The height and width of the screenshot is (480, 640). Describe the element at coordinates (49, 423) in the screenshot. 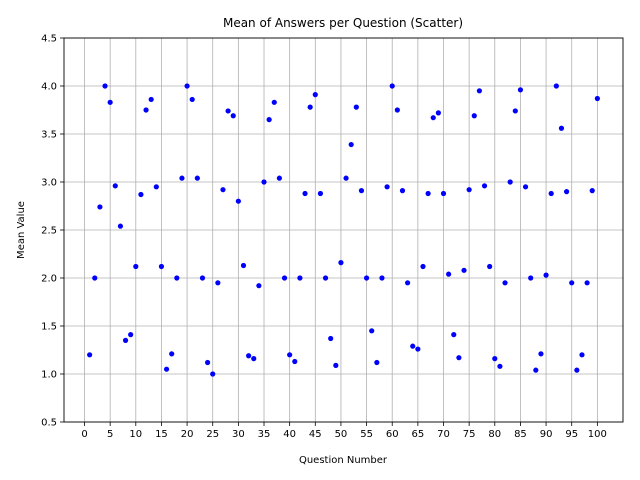

I see `y-tick-label: 0.5` at that location.